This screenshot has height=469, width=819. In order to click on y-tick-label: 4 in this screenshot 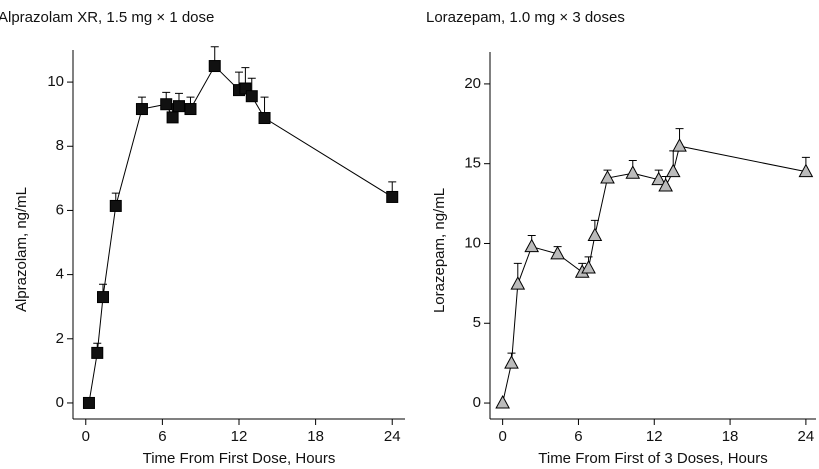, I will do `click(60, 274)`.